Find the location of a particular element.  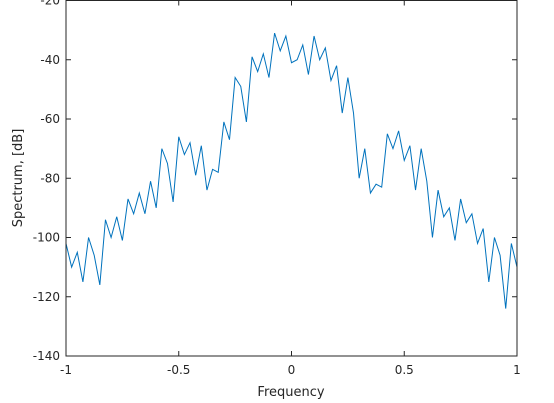

y-tick-label: -100 is located at coordinates (46, 238).